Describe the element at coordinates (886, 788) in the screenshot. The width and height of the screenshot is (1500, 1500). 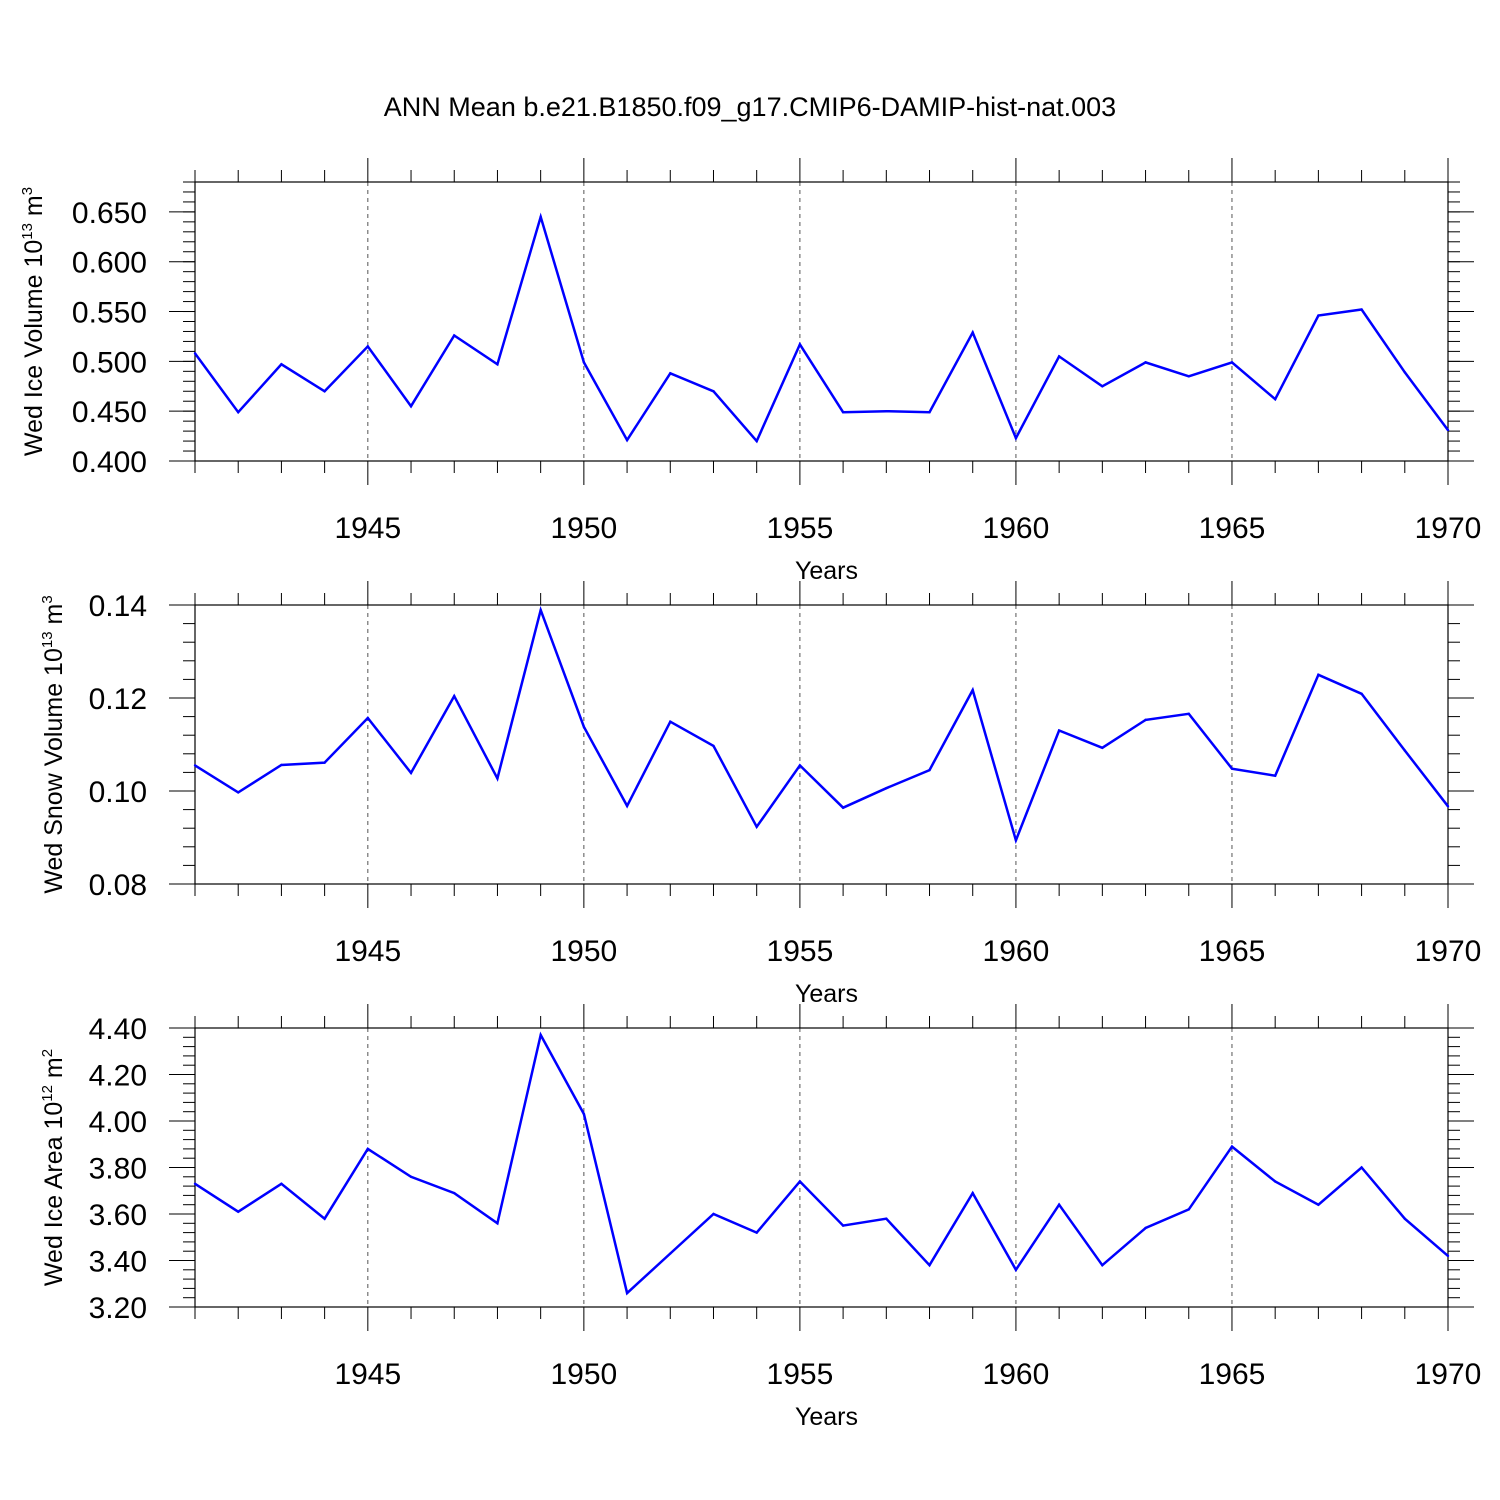
I see `chart1-data-point-1957` at that location.